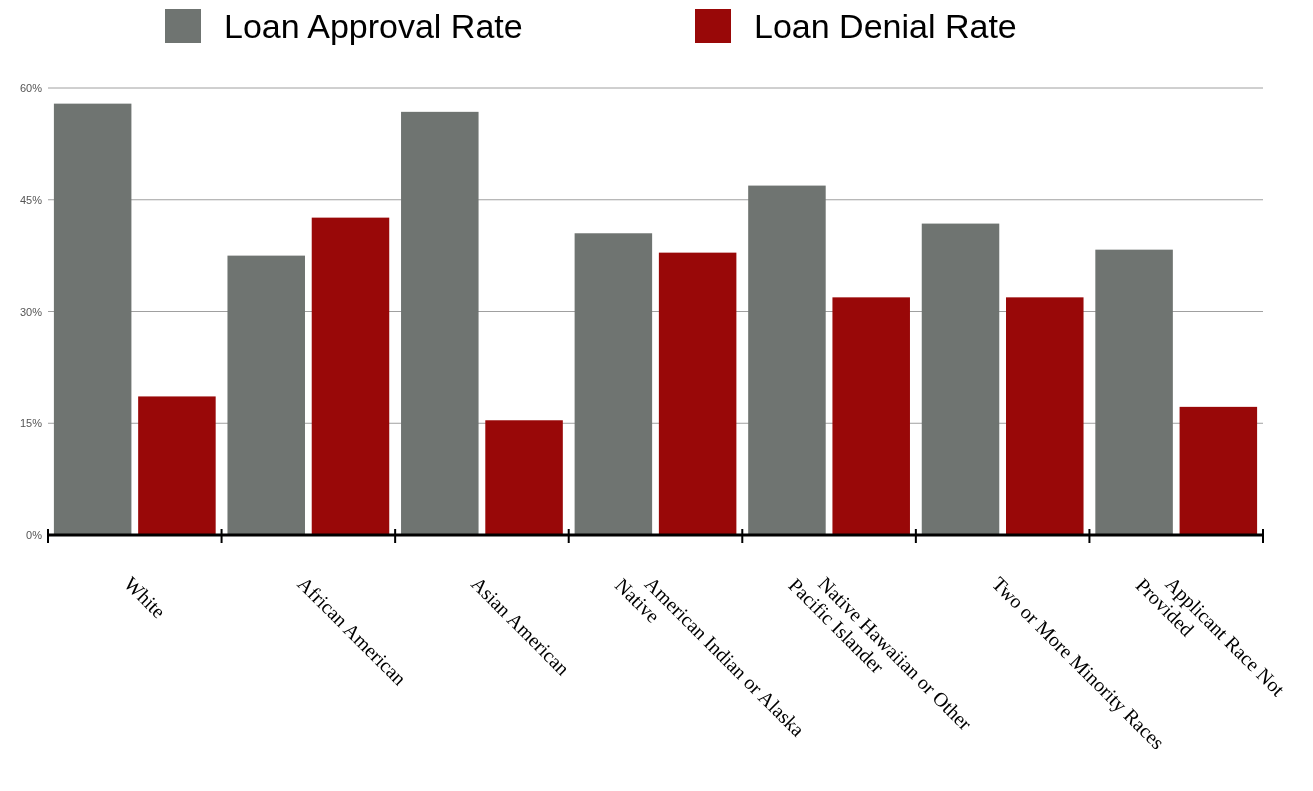  What do you see at coordinates (31, 88) in the screenshot?
I see `y-tick-label: 60%` at bounding box center [31, 88].